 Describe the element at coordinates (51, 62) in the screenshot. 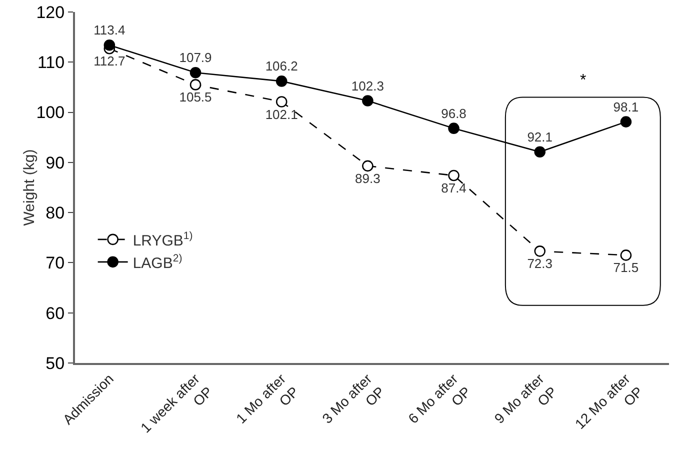

I see `y-tick-label: 110` at that location.